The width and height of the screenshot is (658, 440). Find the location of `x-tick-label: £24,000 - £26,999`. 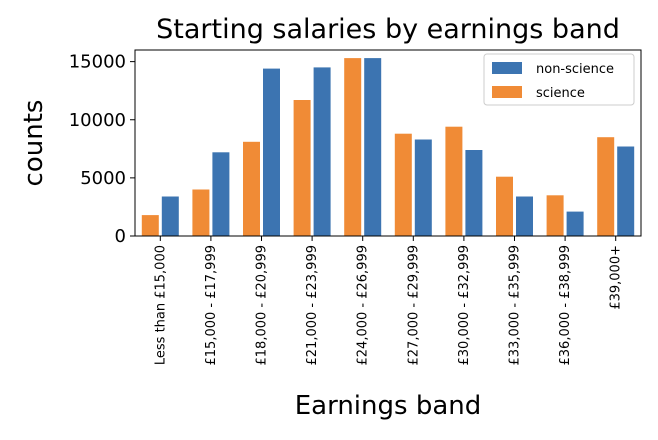

x-tick-label: £24,000 - £26,999 is located at coordinates (363, 305).